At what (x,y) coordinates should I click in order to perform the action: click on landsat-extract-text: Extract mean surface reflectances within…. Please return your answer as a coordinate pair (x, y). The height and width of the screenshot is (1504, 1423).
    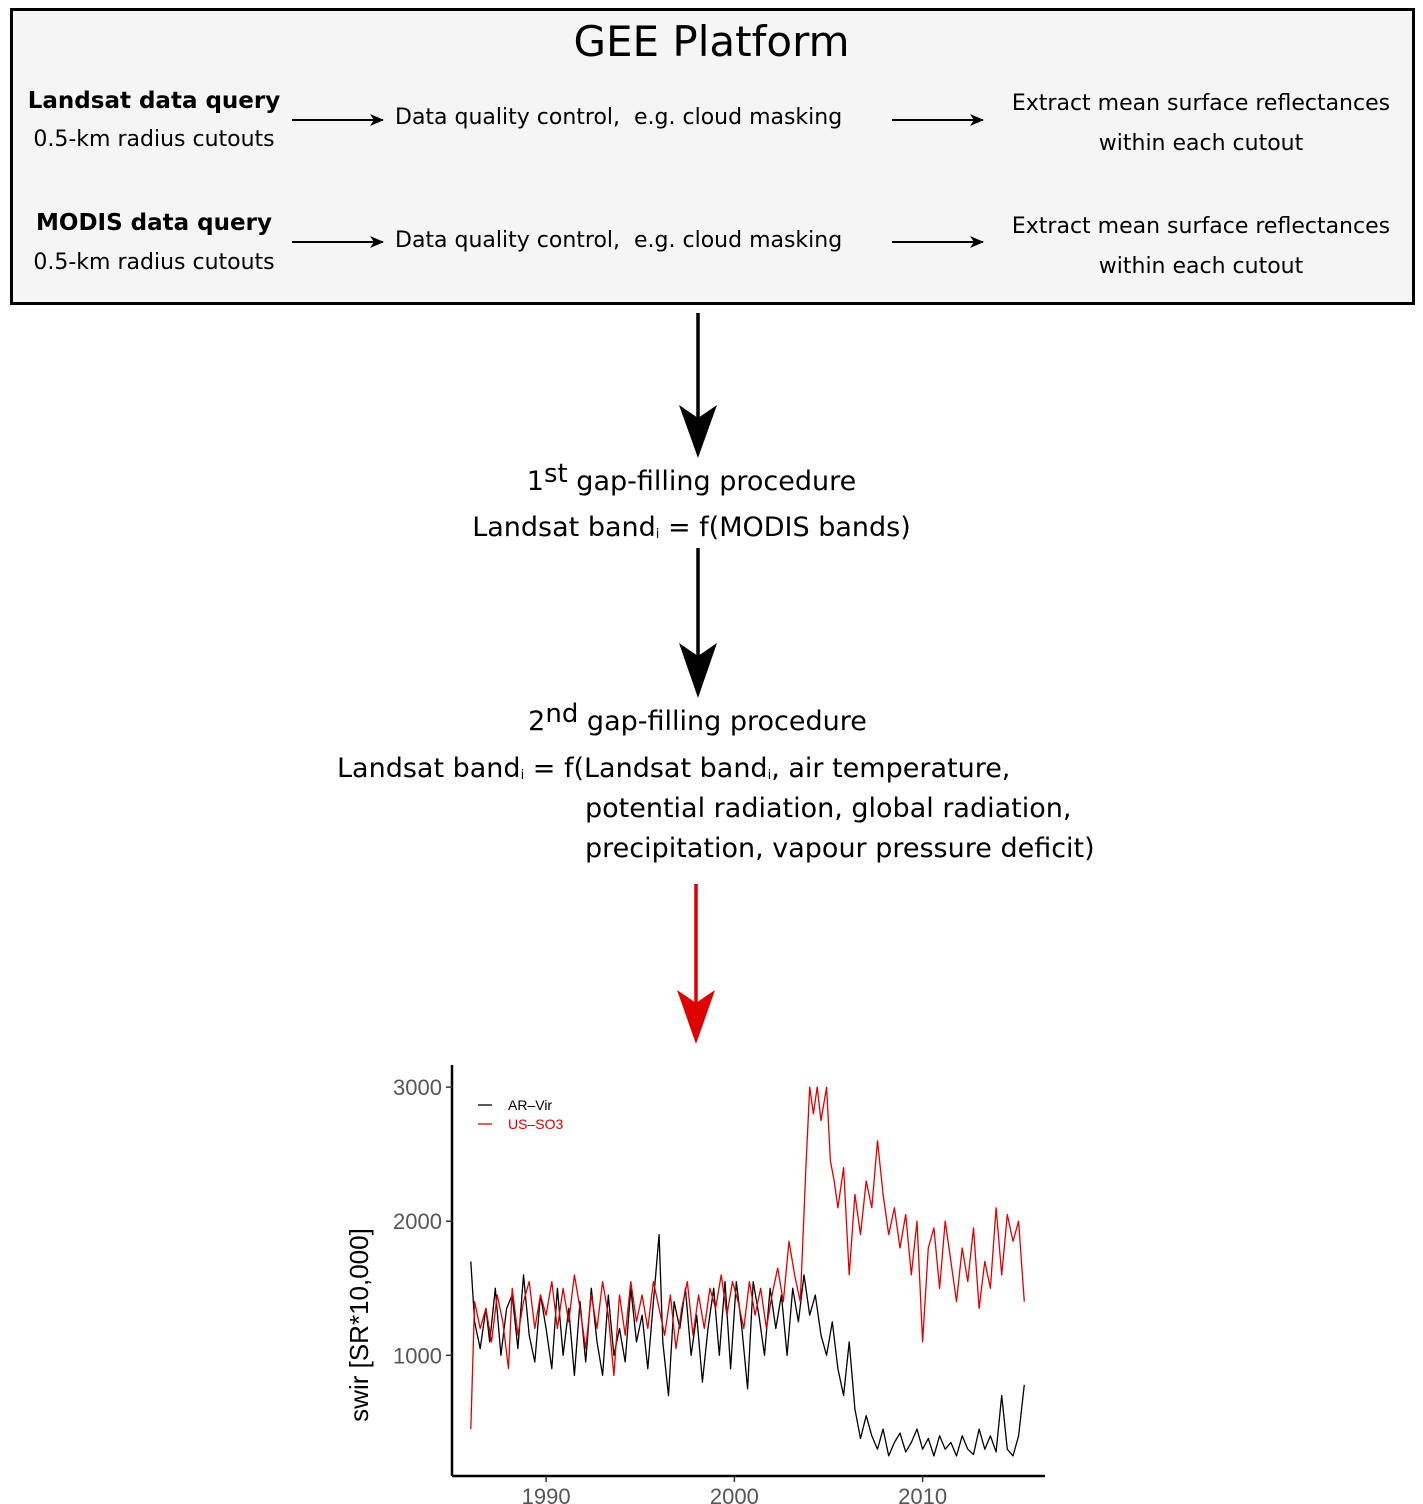
    Looking at the image, I should click on (1201, 124).